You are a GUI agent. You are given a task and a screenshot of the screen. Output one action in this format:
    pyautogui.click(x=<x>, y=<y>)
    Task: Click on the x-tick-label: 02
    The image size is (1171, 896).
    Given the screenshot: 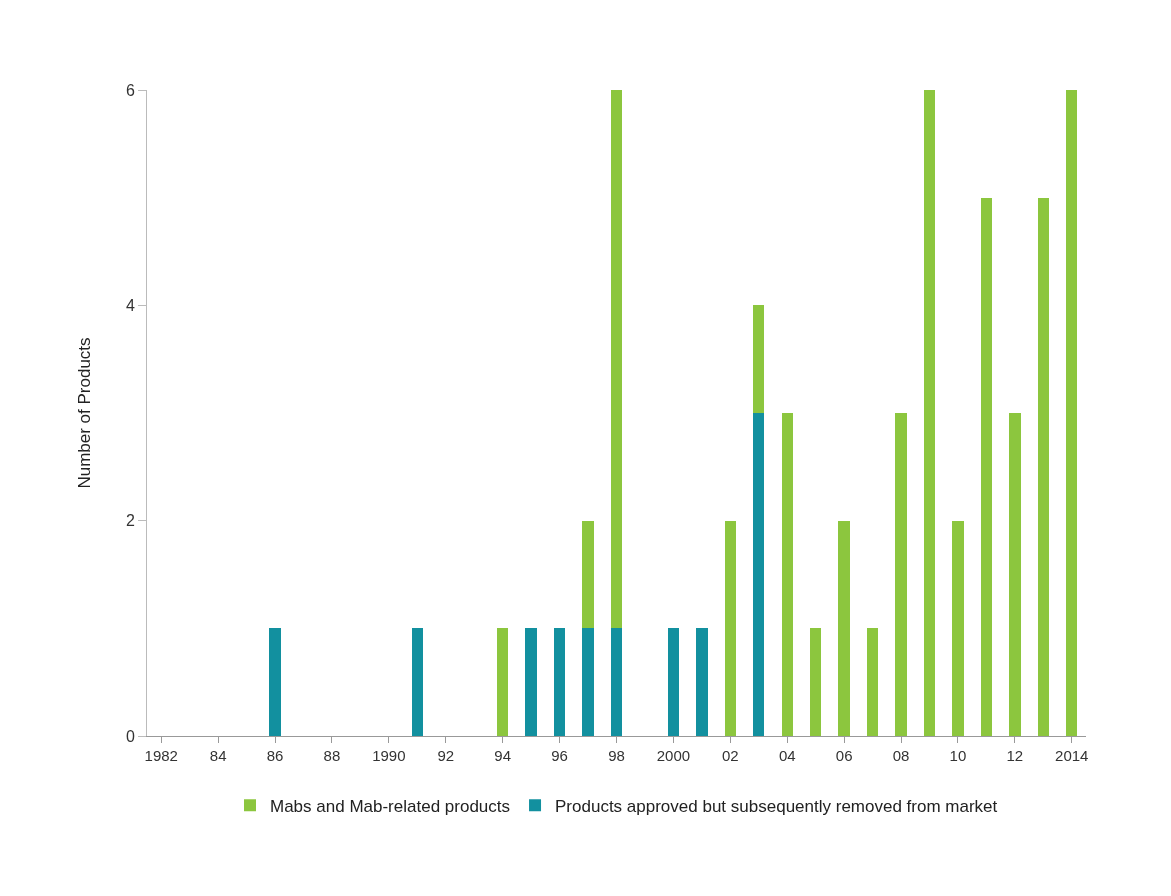 What is the action you would take?
    pyautogui.click(x=730, y=755)
    